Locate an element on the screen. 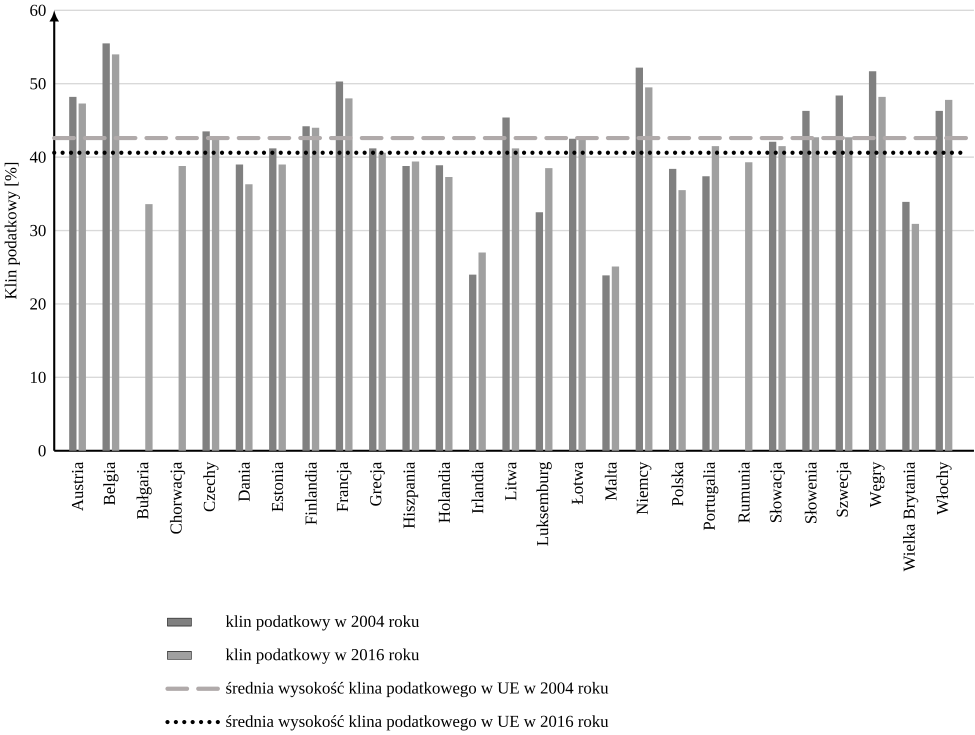 The width and height of the screenshot is (975, 735). x-tick-label: Dania is located at coordinates (244, 482).